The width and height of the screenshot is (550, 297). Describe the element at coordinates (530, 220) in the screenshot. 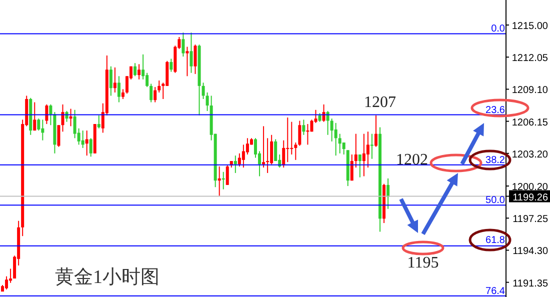

I see `y-tick-label: 1197.25` at that location.